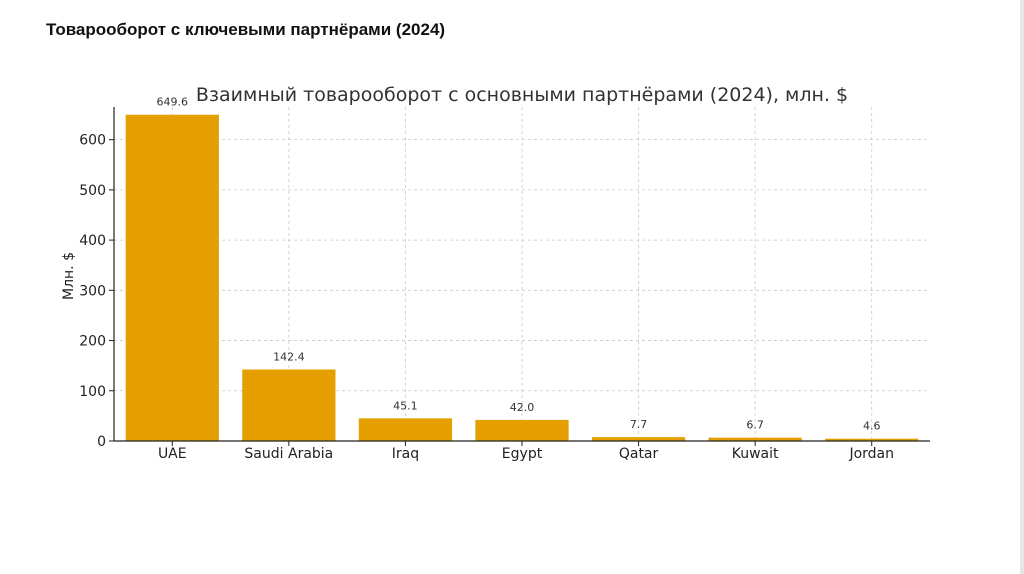 The width and height of the screenshot is (1024, 574). I want to click on y-tick-label: 500, so click(92, 191).